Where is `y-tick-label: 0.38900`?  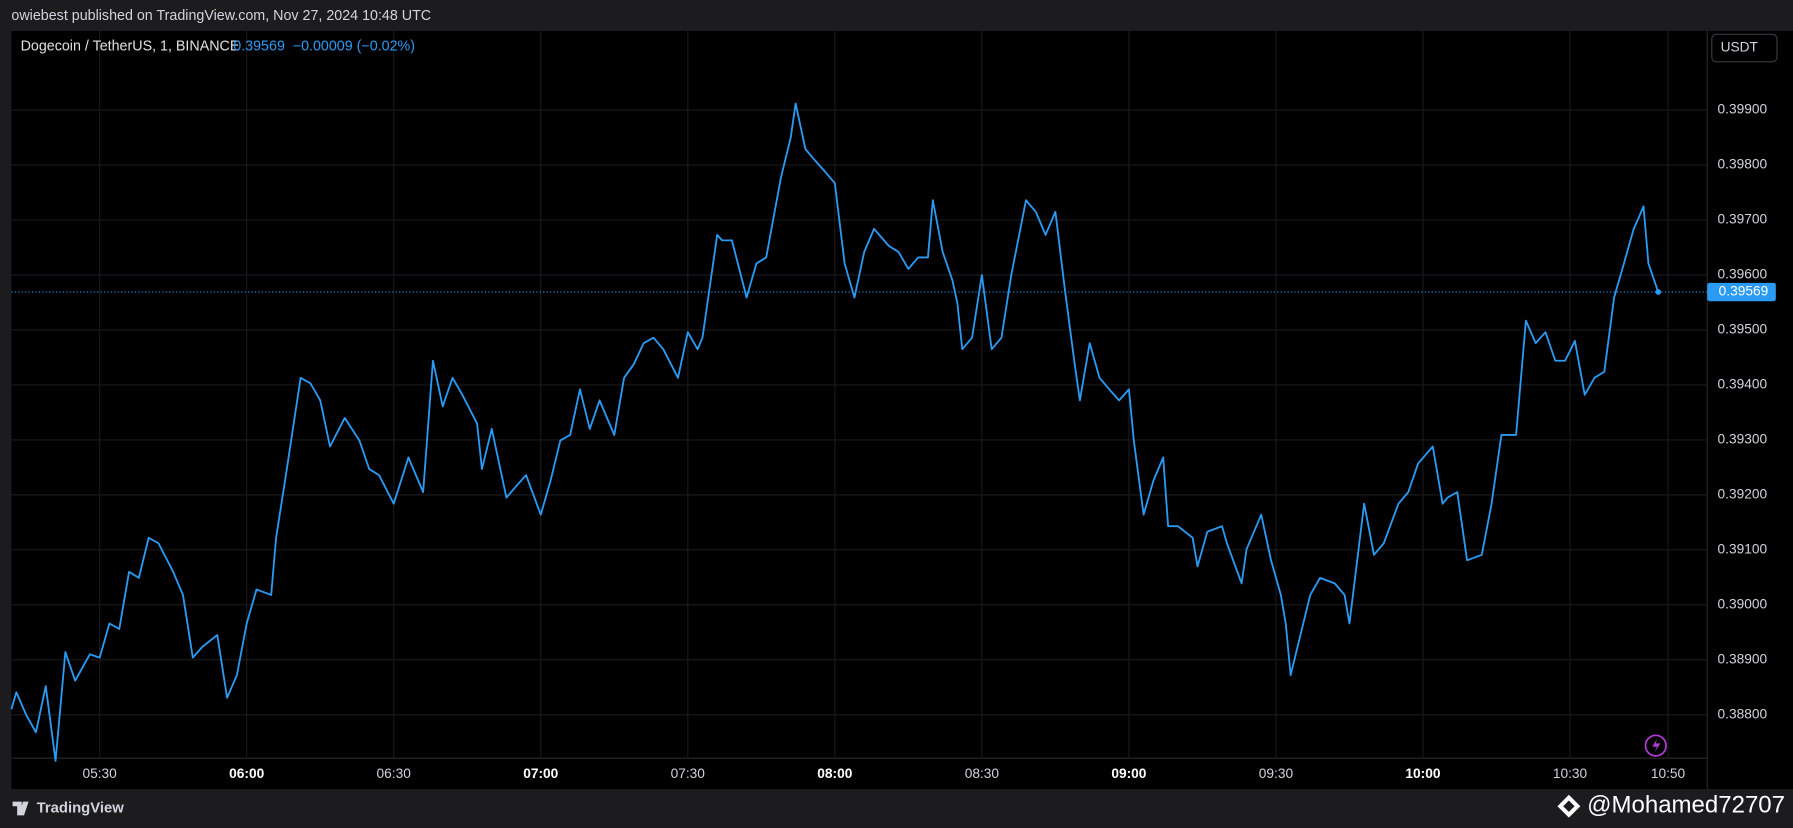 y-tick-label: 0.38900 is located at coordinates (1743, 658).